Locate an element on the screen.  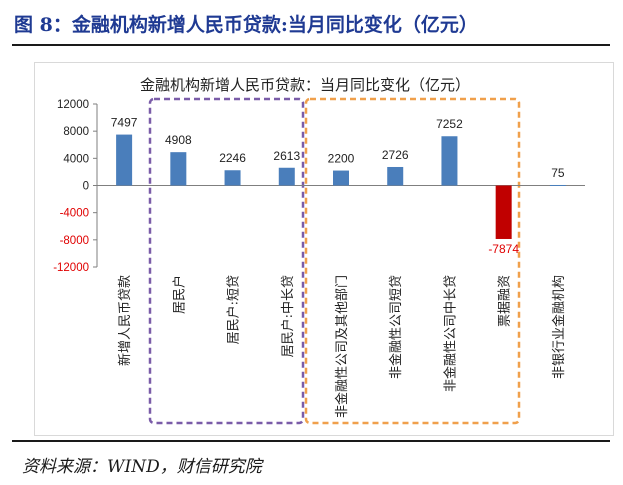
bottom-rule is located at coordinates (311, 441).